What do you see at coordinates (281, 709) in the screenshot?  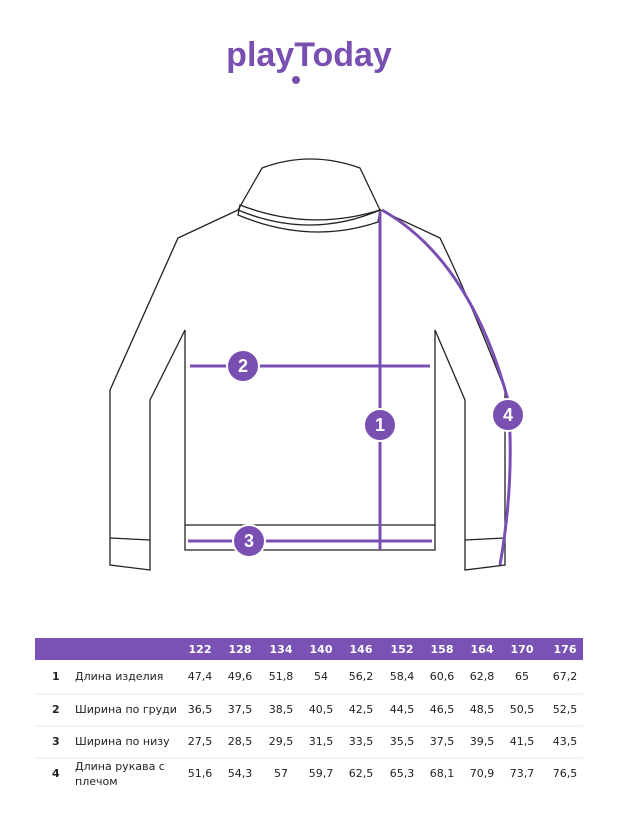 I see `value-cell: 38,5` at bounding box center [281, 709].